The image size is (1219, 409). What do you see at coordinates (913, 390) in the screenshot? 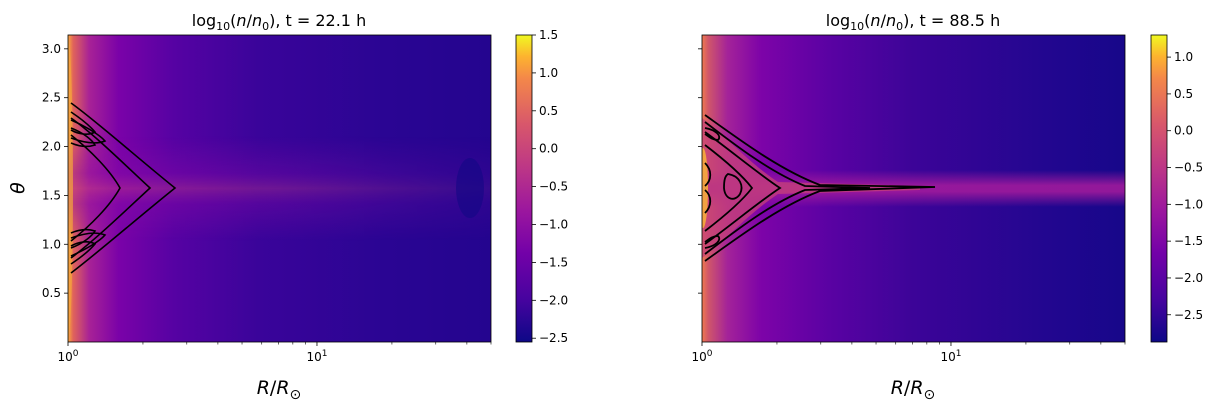
I see `x-axis-label-2: R/R⊙` at bounding box center [913, 390].